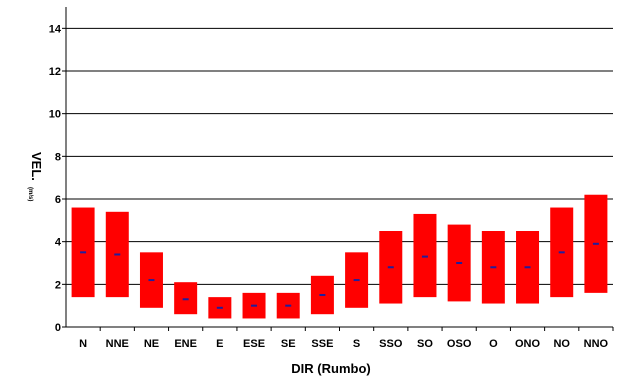 The image size is (619, 387). What do you see at coordinates (528, 344) in the screenshot?
I see `x-tick-label: ONO` at bounding box center [528, 344].